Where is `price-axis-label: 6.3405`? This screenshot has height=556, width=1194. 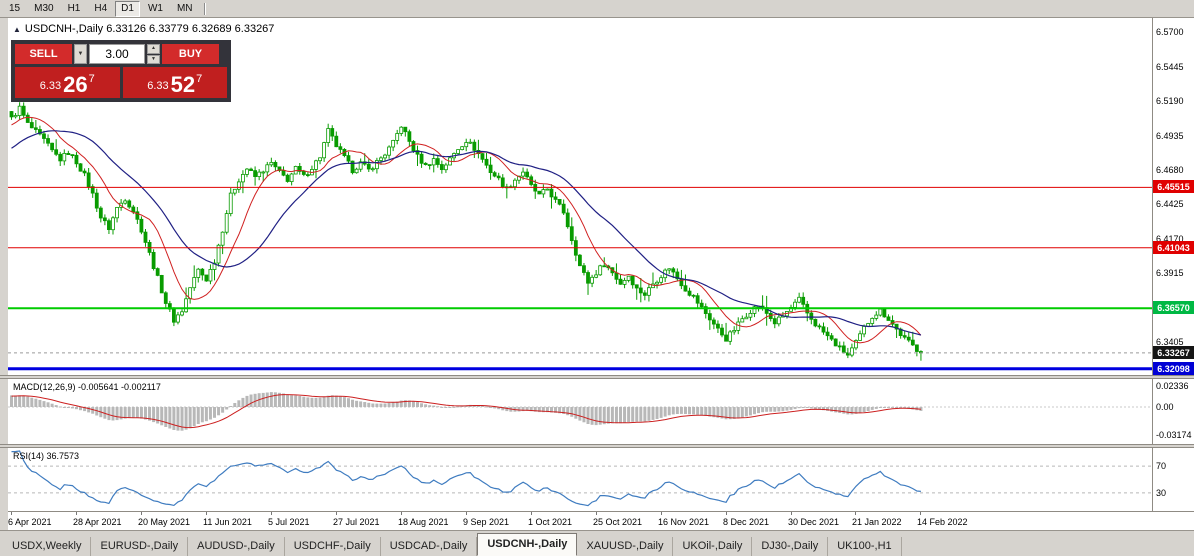 price-axis-label: 6.3405 is located at coordinates (1170, 342).